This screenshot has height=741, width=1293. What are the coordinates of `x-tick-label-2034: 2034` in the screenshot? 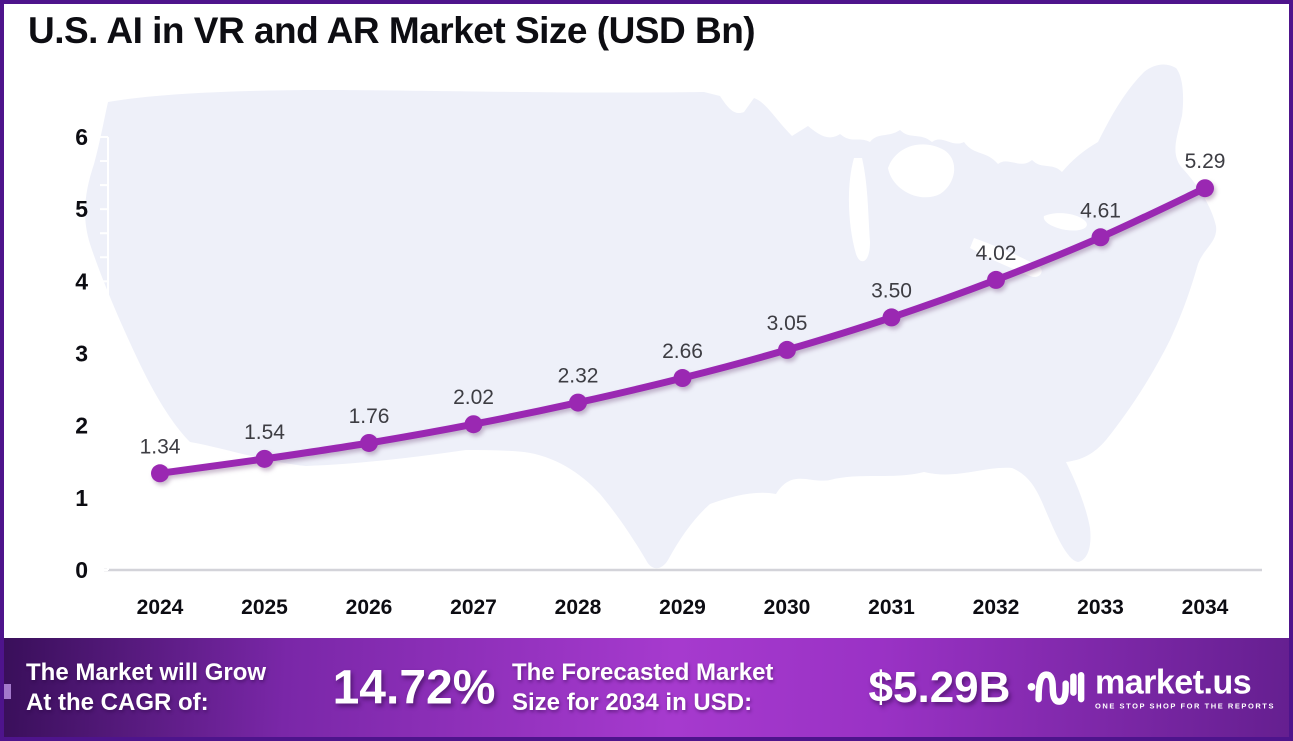 It's located at (1205, 607).